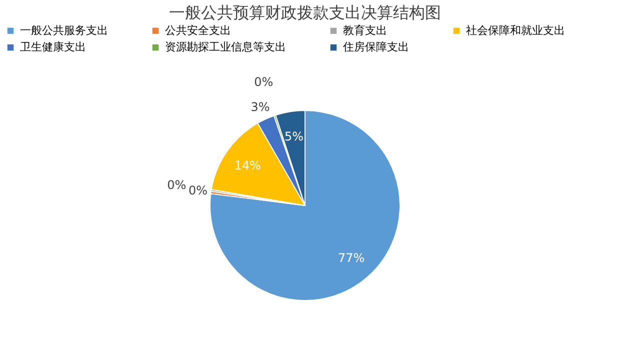  I want to click on legend-label: 资源勘探工业信息等支出, so click(225, 47).